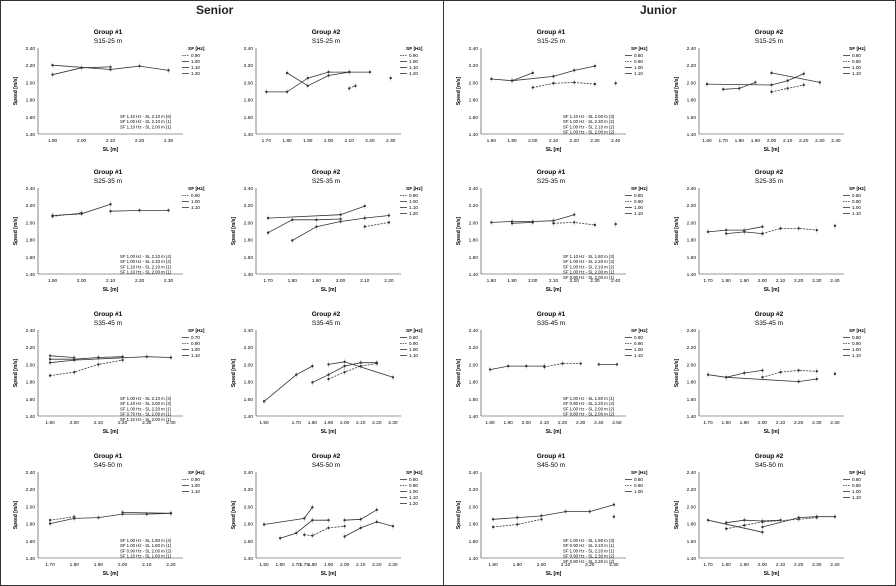 Image resolution: width=896 pixels, height=586 pixels. What do you see at coordinates (638, 73) in the screenshot?
I see `legend-entry: 1.10` at bounding box center [638, 73].